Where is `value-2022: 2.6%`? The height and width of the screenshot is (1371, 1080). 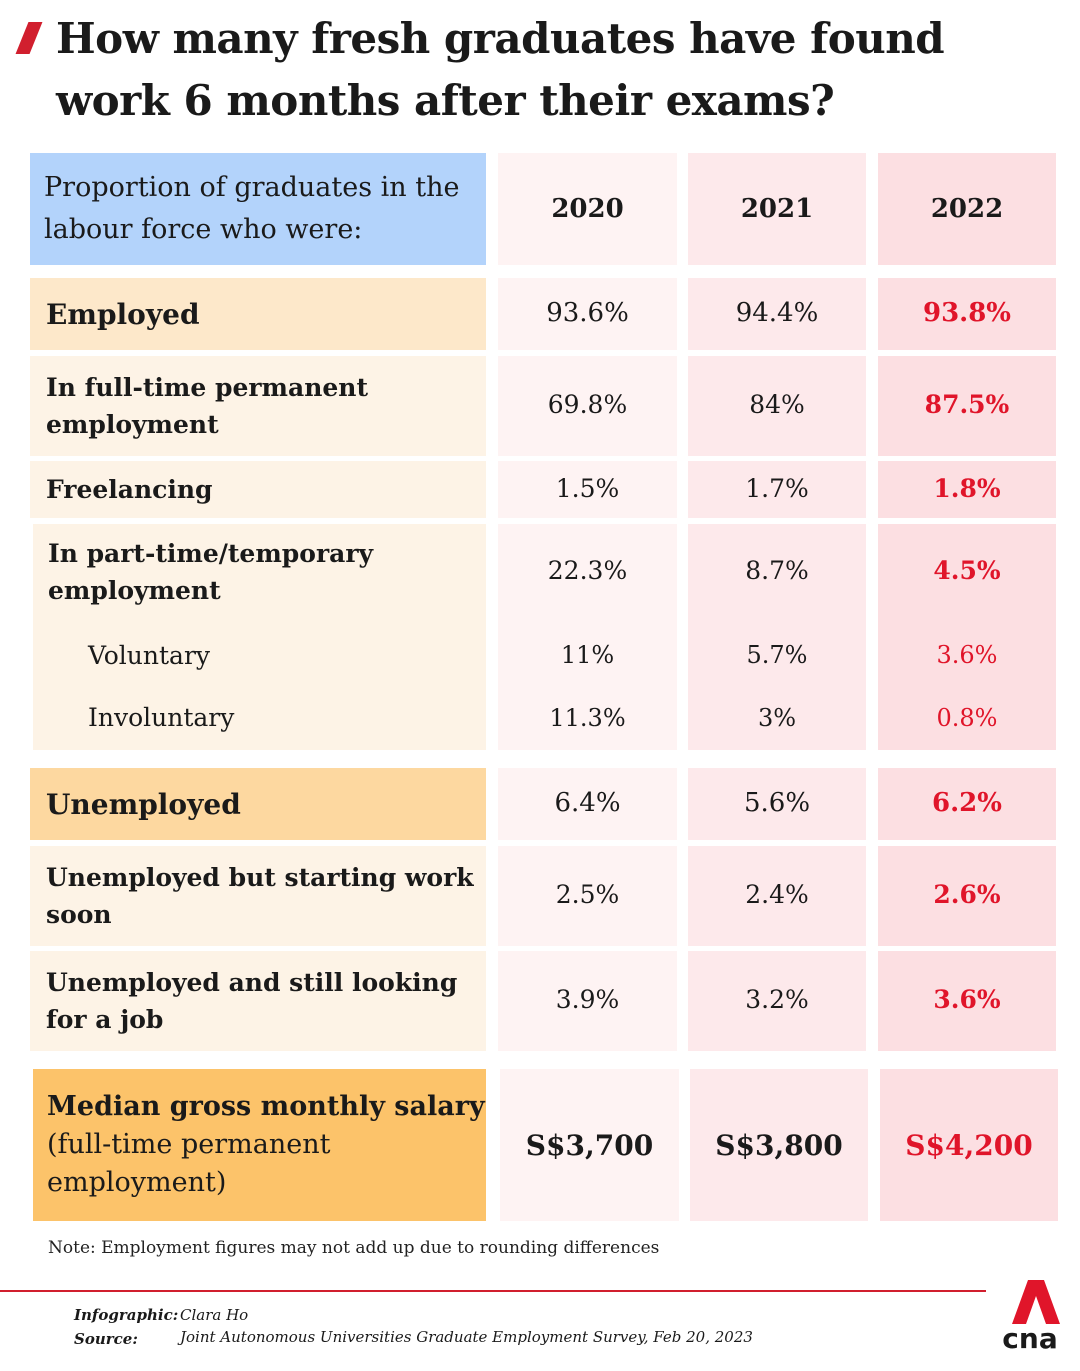 value-2022: 2.6% is located at coordinates (967, 894).